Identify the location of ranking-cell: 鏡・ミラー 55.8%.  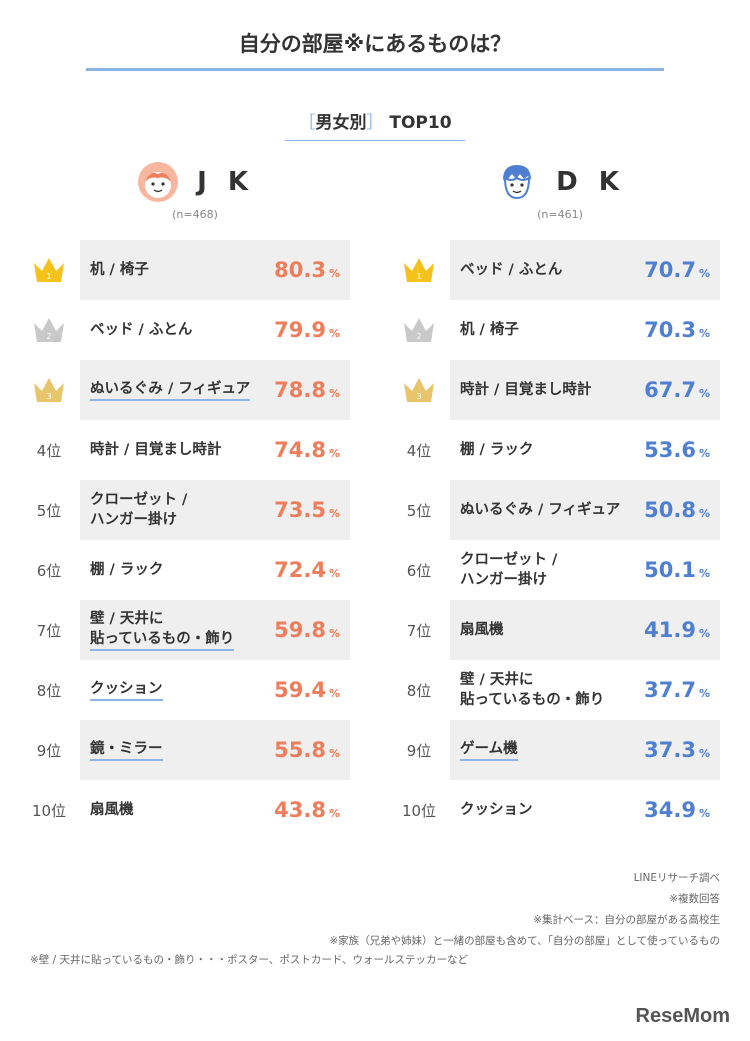
(215, 750).